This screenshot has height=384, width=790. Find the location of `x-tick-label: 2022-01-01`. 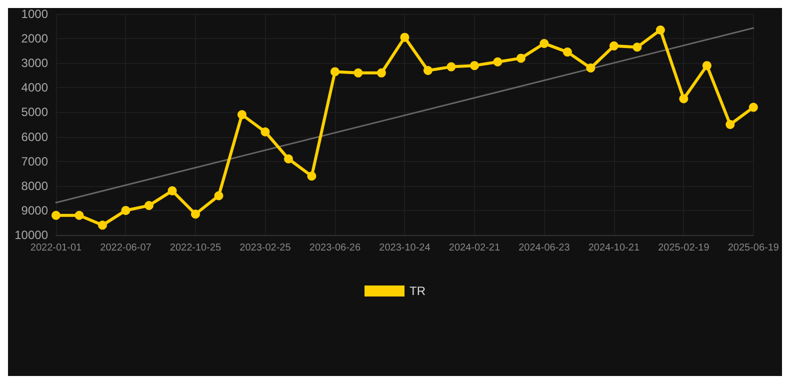

x-tick-label: 2022-01-01 is located at coordinates (56, 248).